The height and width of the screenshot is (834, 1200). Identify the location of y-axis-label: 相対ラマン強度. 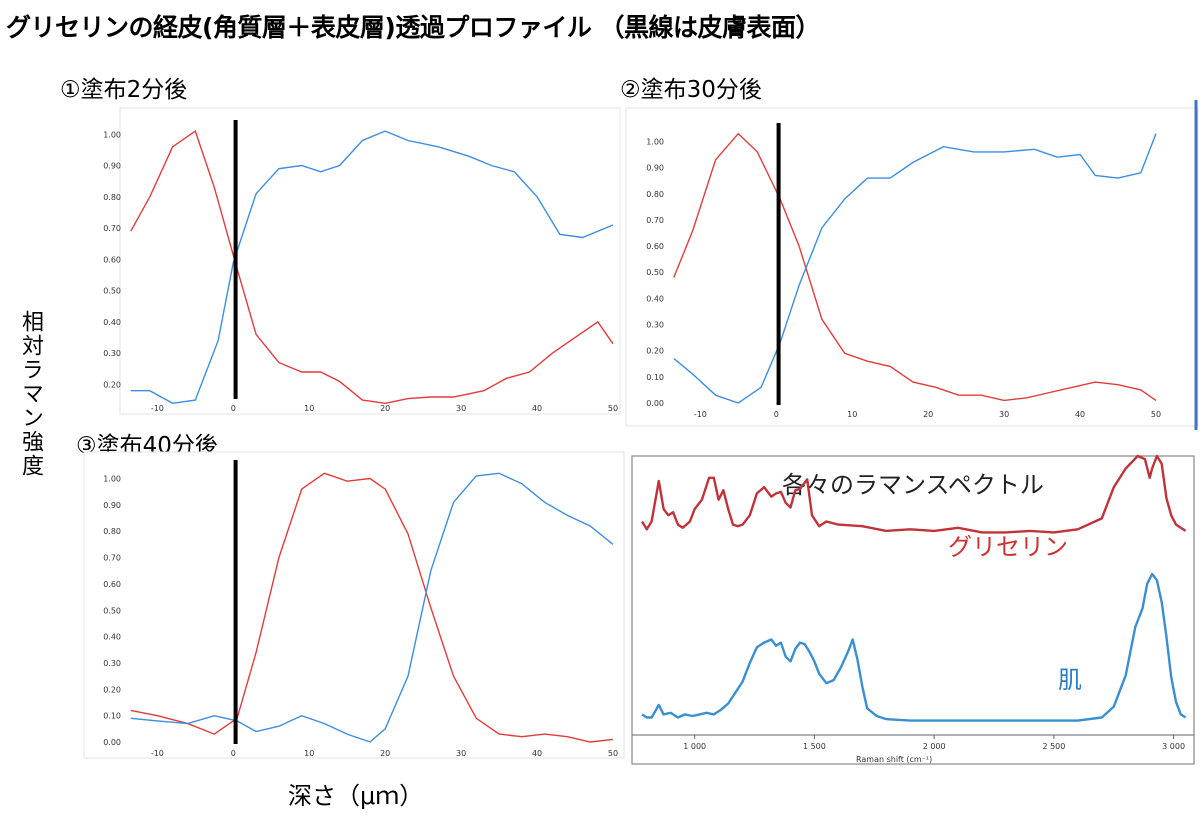
(30, 394).